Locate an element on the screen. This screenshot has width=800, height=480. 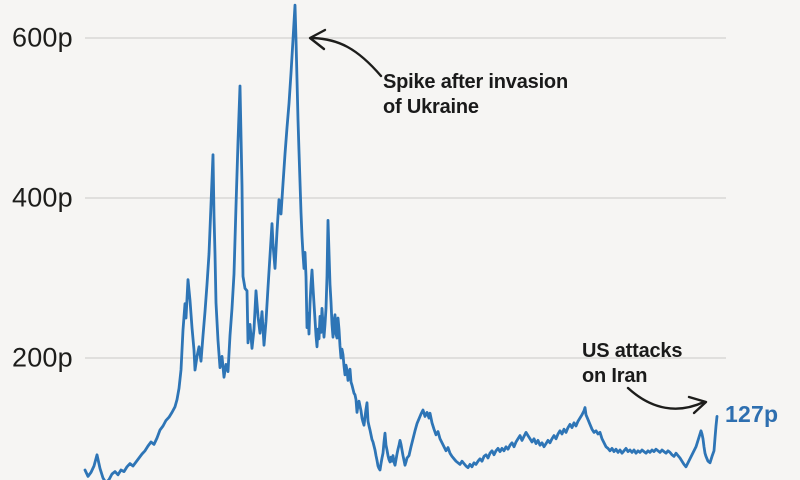
iran-annotation-line1: US attacks is located at coordinates (632, 351).